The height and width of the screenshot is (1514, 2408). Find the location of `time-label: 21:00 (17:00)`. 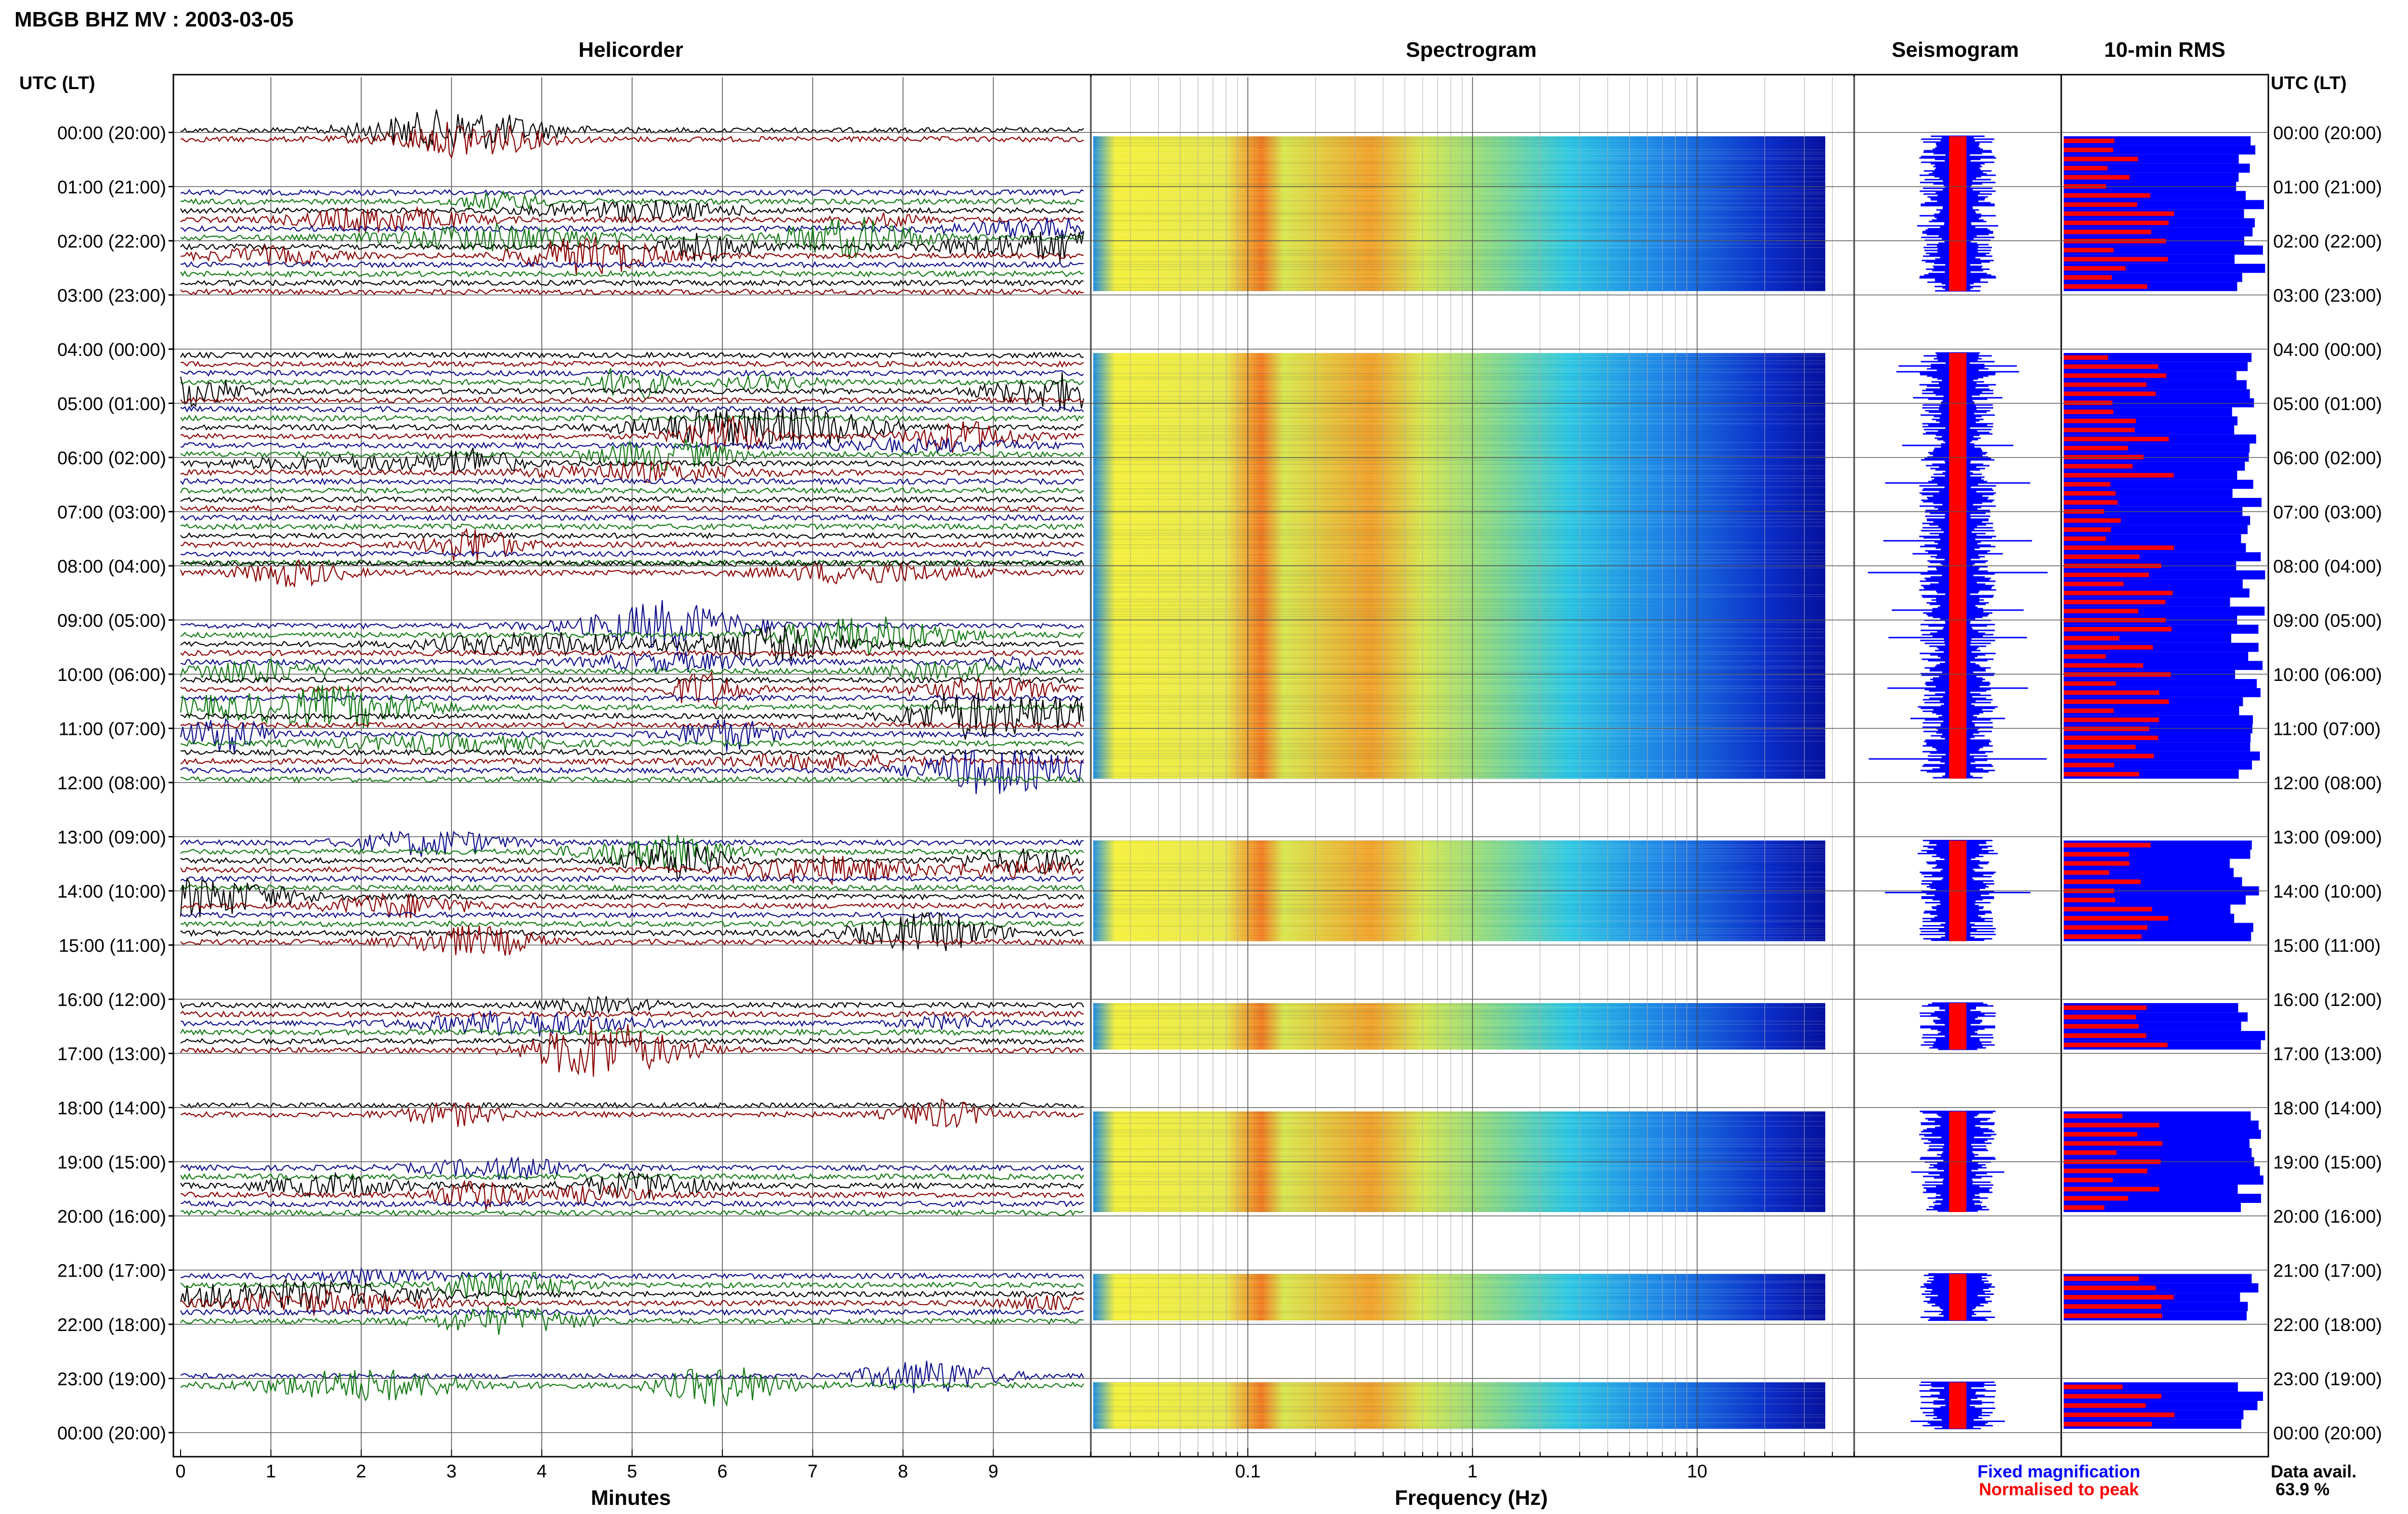

time-label: 21:00 (17:00) is located at coordinates (2327, 1271).